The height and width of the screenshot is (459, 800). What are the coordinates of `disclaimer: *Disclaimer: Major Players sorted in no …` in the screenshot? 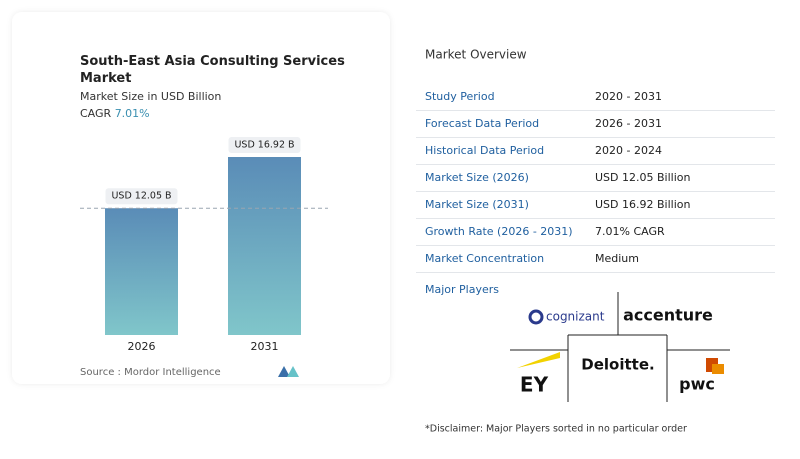 It's located at (556, 429).